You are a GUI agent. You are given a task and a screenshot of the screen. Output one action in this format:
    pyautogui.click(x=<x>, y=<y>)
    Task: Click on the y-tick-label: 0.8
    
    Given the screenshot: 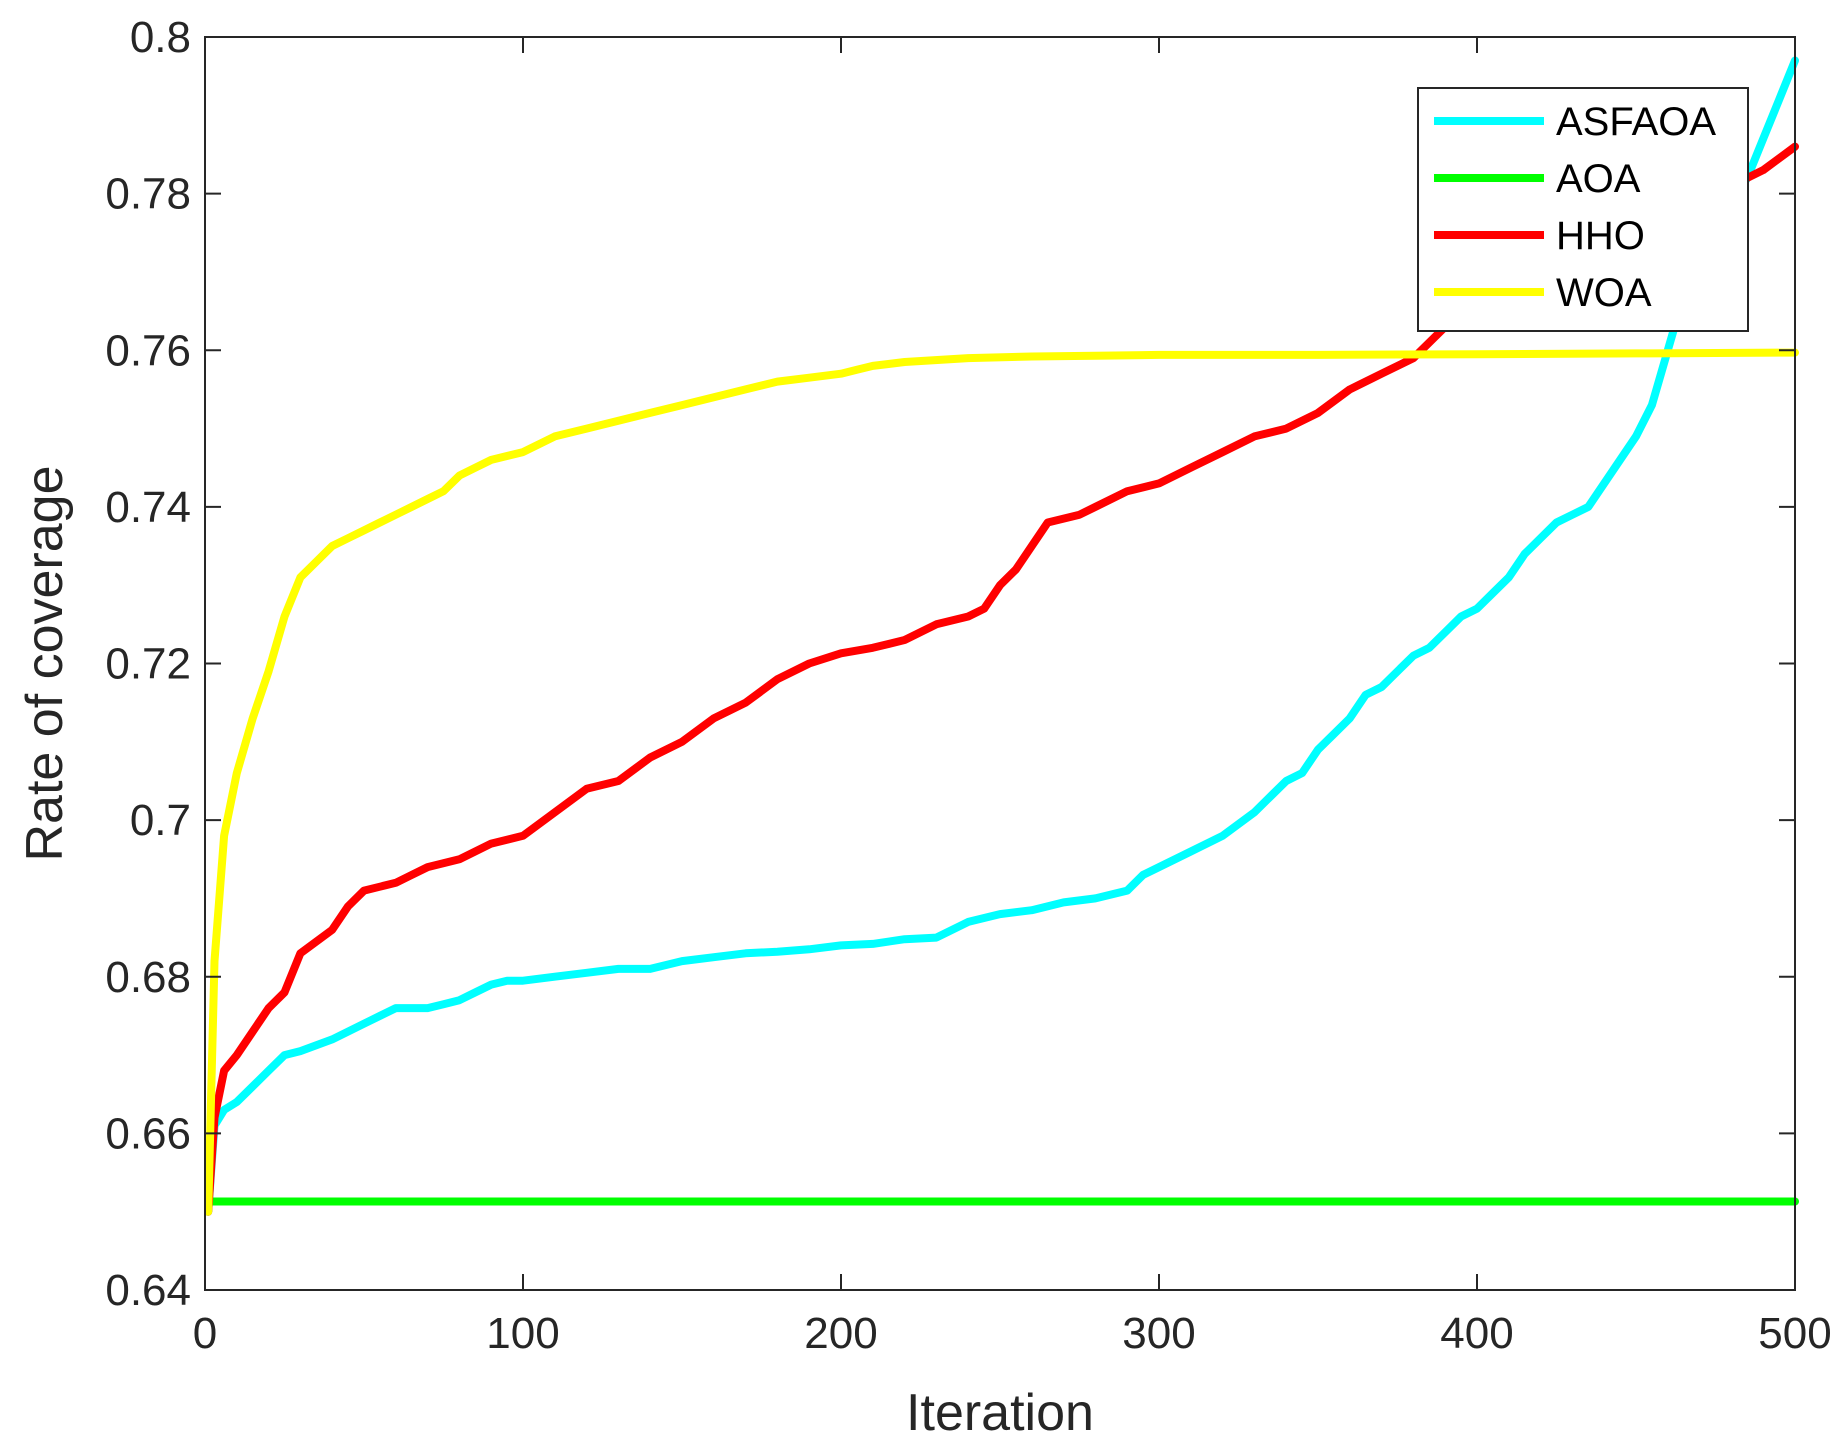 What is the action you would take?
    pyautogui.click(x=160, y=37)
    